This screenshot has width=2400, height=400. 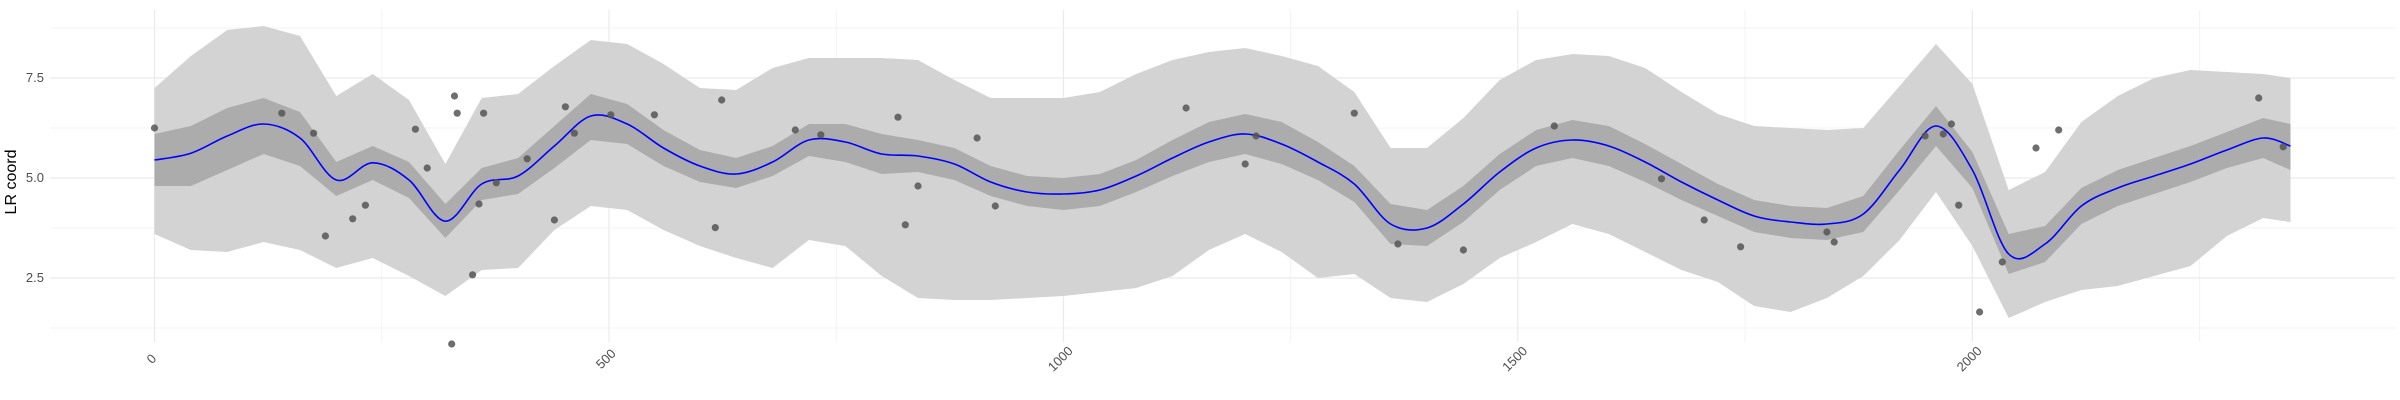 I want to click on y-tick-label: 7.5, so click(x=35, y=77).